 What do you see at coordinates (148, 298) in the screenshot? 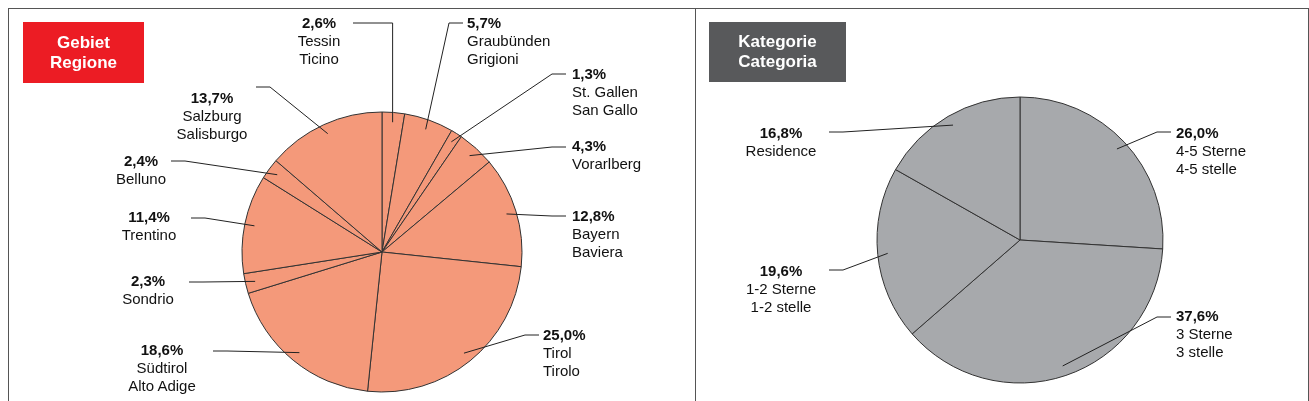
I see `slice-label: Sondrio` at bounding box center [148, 298].